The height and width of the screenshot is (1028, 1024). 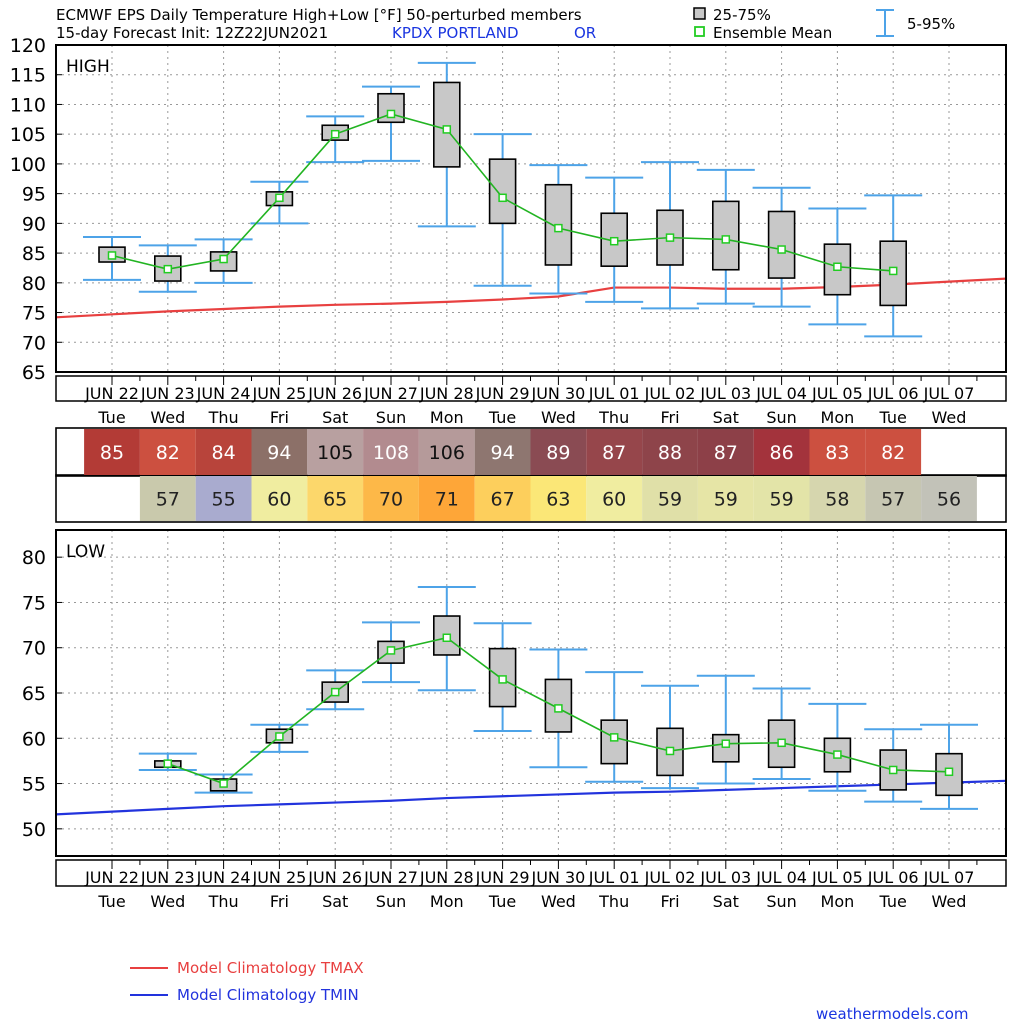 I want to click on low-value: 59, so click(x=726, y=500).